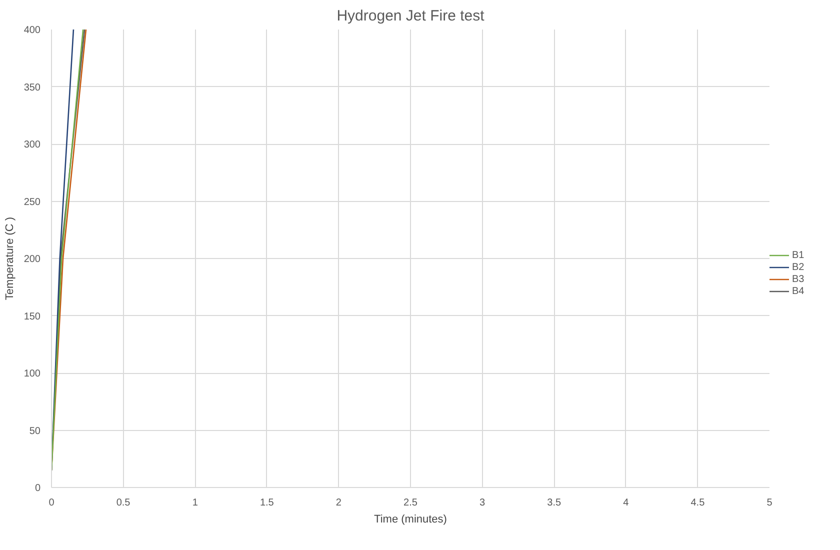 The image size is (840, 550). What do you see at coordinates (267, 503) in the screenshot?
I see `x-tick-label: 1.5` at bounding box center [267, 503].